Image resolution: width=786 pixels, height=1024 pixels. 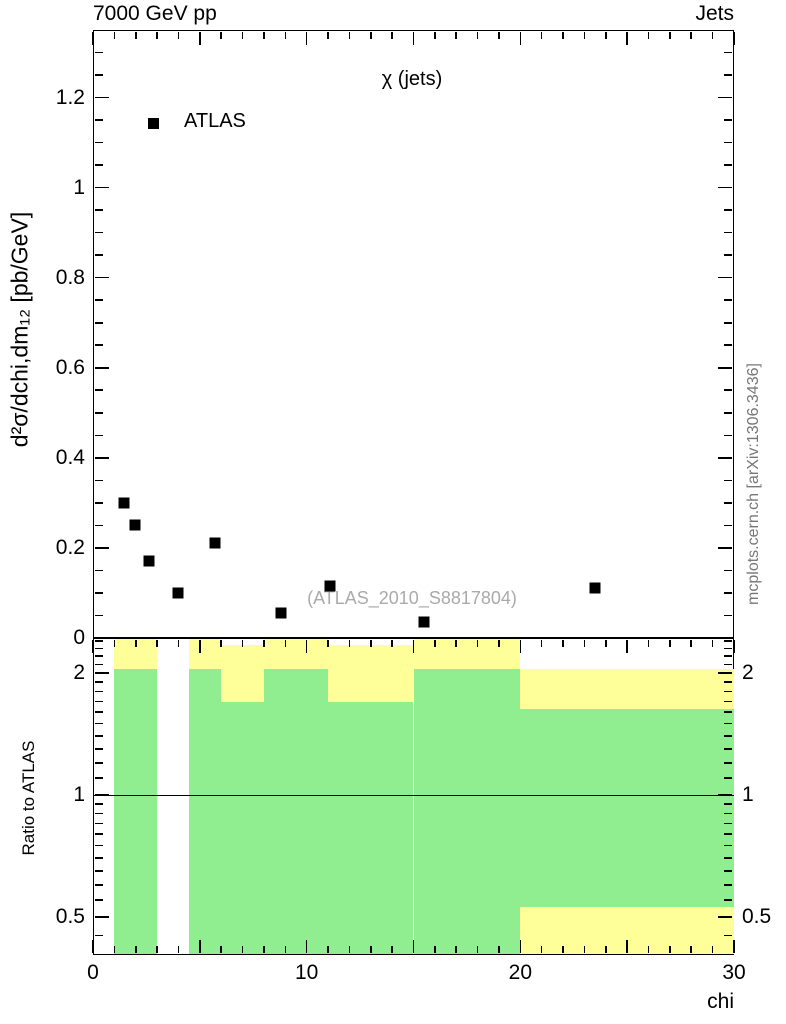 What do you see at coordinates (753, 484) in the screenshot?
I see `source-reference-label: mcplots.cern.ch [arXiv:1306.3436]` at bounding box center [753, 484].